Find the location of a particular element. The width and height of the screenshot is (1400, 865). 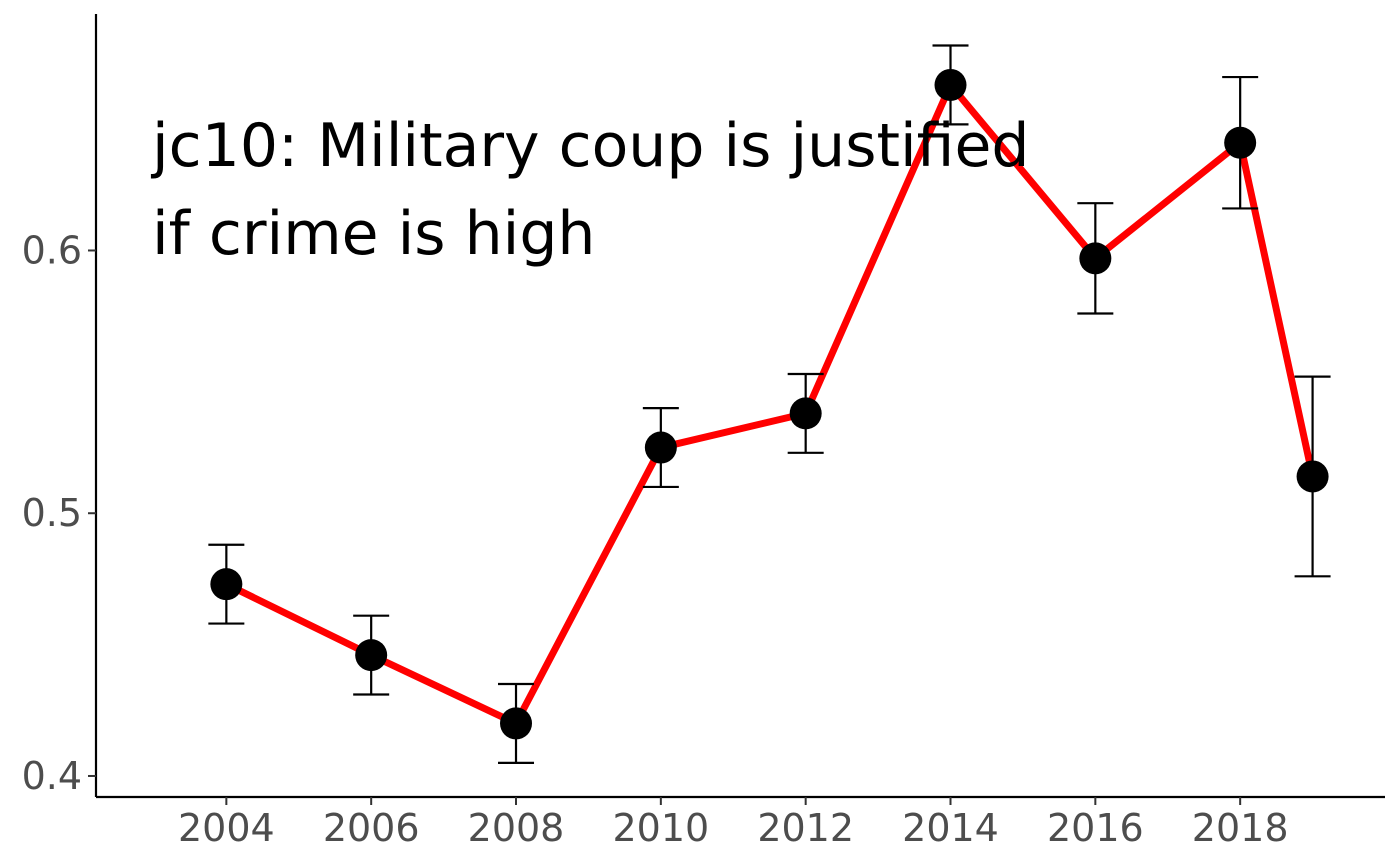

x-tick-label: 2016 is located at coordinates (1095, 828).